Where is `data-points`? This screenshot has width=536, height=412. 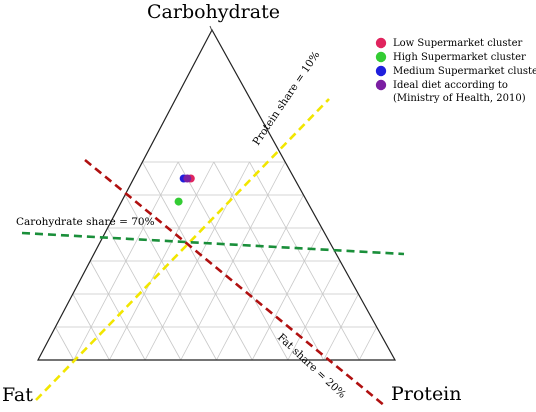 data-points is located at coordinates (184, 190).